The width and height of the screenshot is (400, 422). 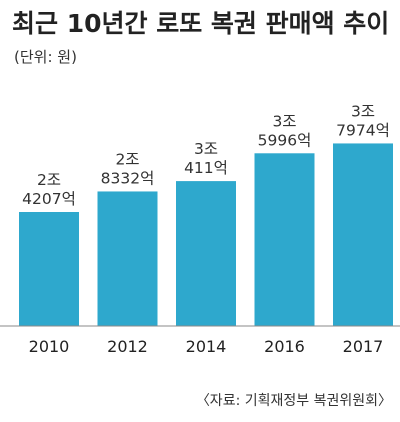 What do you see at coordinates (363, 130) in the screenshot?
I see `value-label-eok: 7974억` at bounding box center [363, 130].